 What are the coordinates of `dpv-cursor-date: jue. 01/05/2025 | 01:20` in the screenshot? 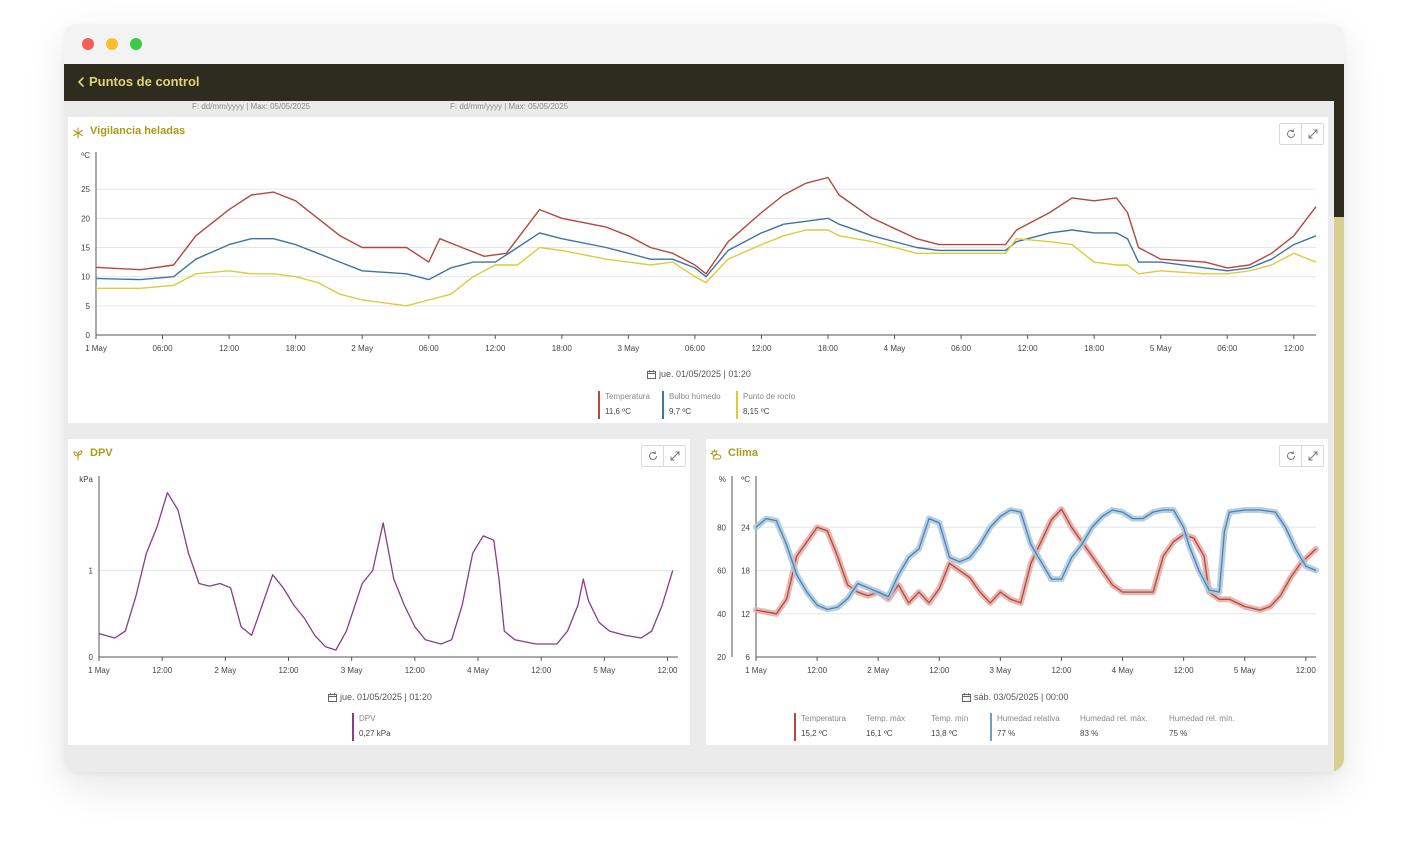 It's located at (380, 697).